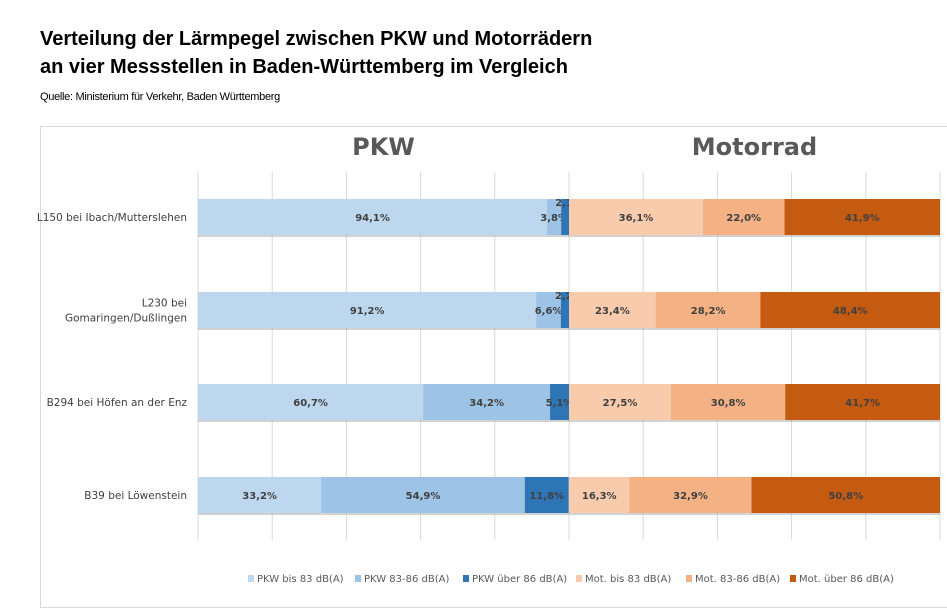 The image size is (947, 608). What do you see at coordinates (569, 296) in the screenshot?
I see `data-label: 2,2%` at bounding box center [569, 296].